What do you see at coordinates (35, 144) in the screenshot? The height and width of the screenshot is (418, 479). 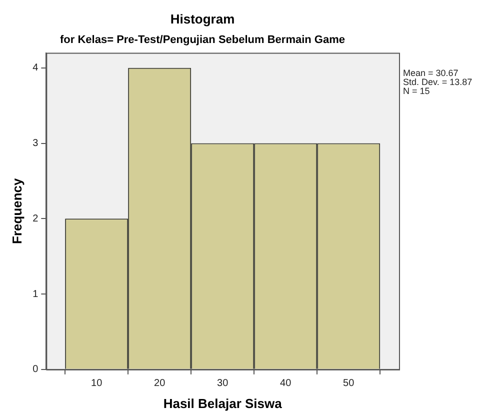 I see `y-tick-label: 3` at bounding box center [35, 144].